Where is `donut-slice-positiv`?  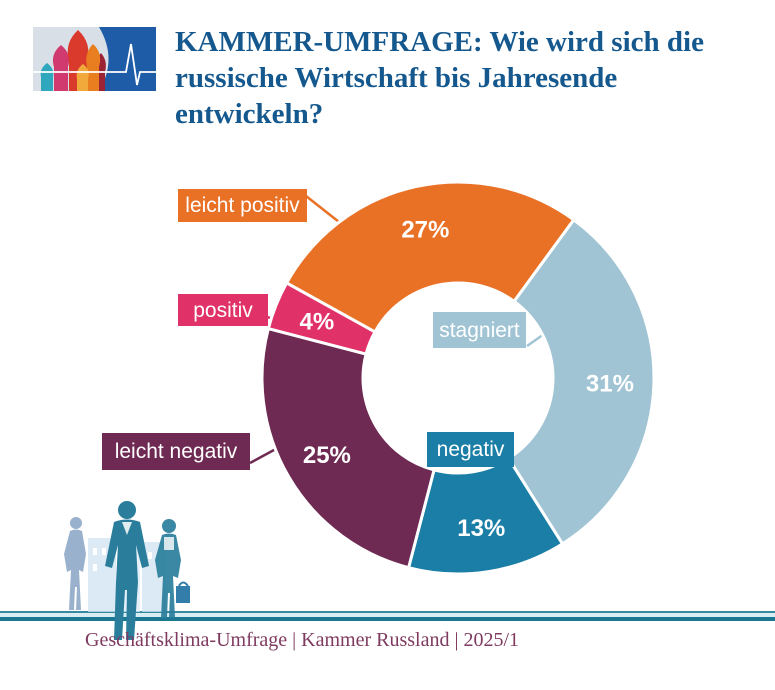 donut-slice-positiv is located at coordinates (321, 318).